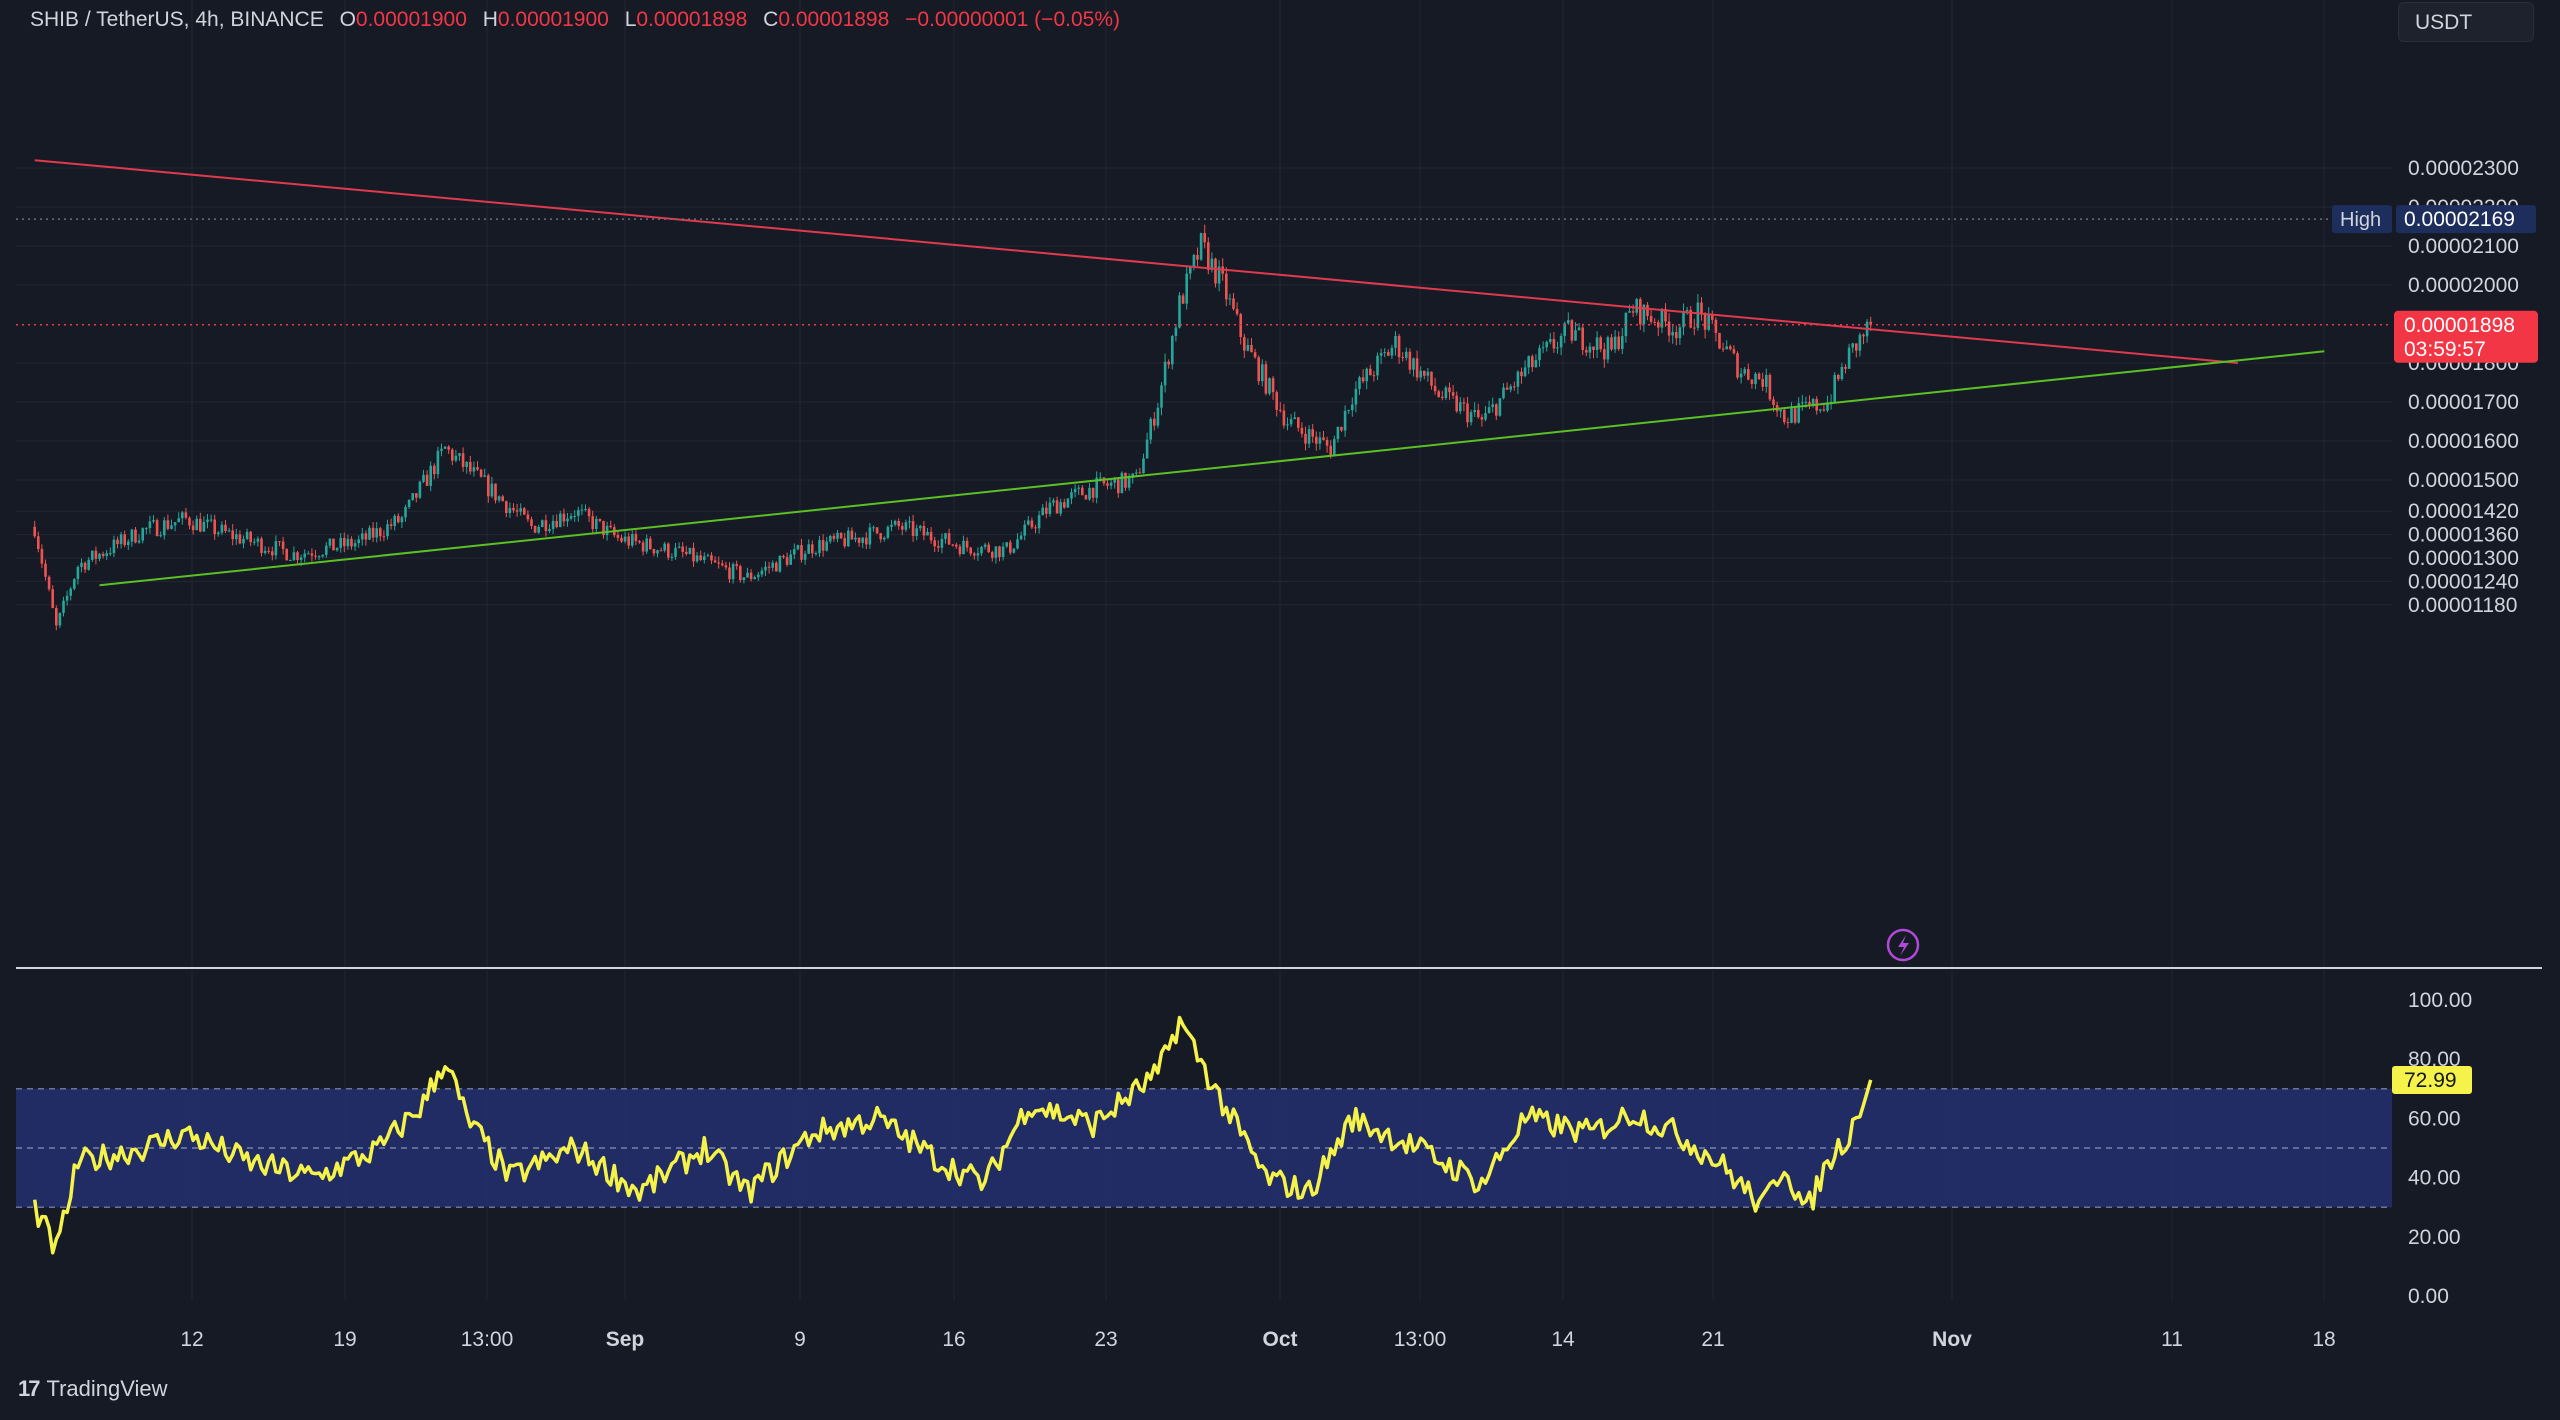 The image size is (2560, 1420). What do you see at coordinates (487, 1339) in the screenshot?
I see `time-tick-label: 13:00` at bounding box center [487, 1339].